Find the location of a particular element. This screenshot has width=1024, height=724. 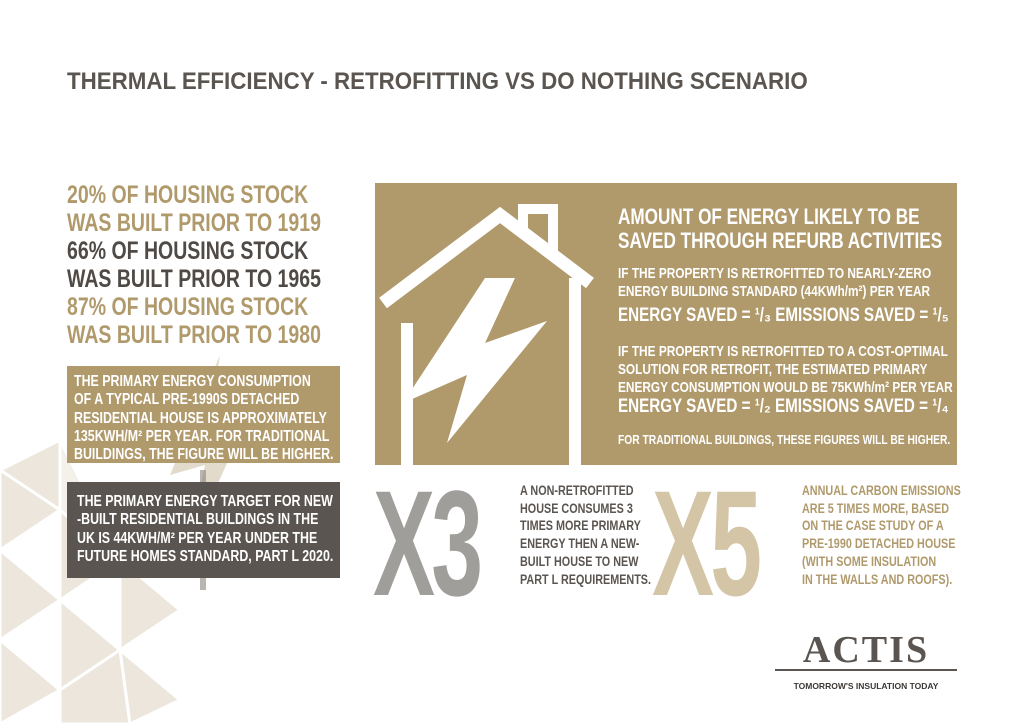

x3-figure: X3 is located at coordinates (428, 543).